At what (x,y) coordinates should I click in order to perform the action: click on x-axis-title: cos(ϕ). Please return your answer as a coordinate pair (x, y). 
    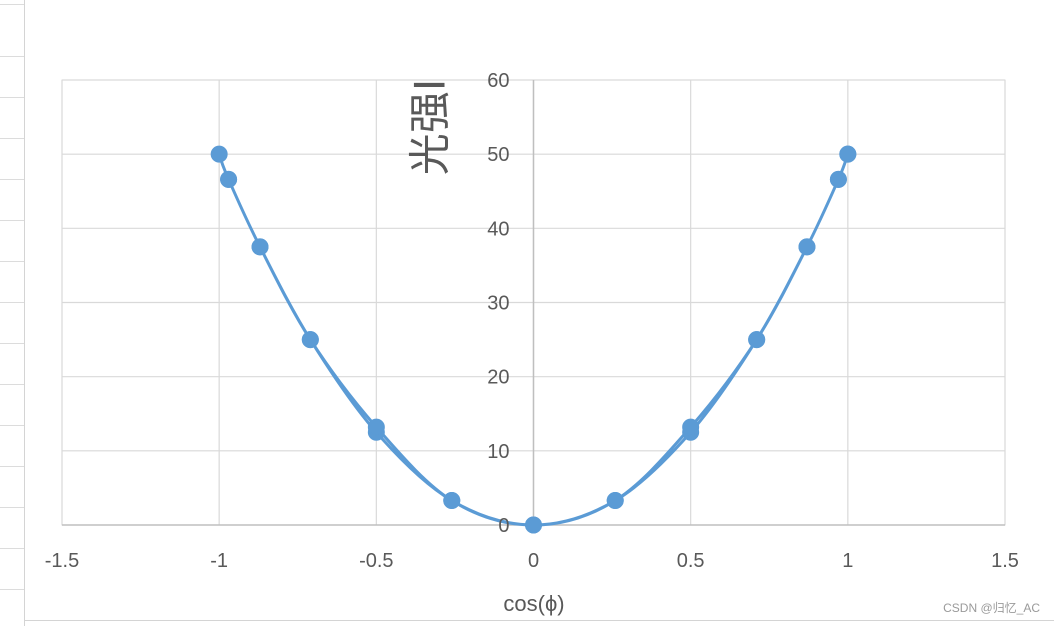
    Looking at the image, I should click on (533, 603).